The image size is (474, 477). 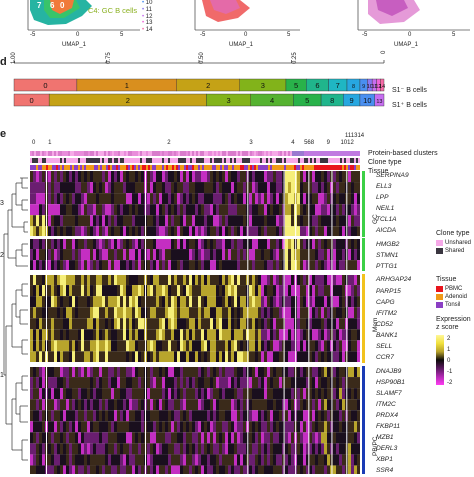 I want to click on row-gap, so click(x=195, y=237).